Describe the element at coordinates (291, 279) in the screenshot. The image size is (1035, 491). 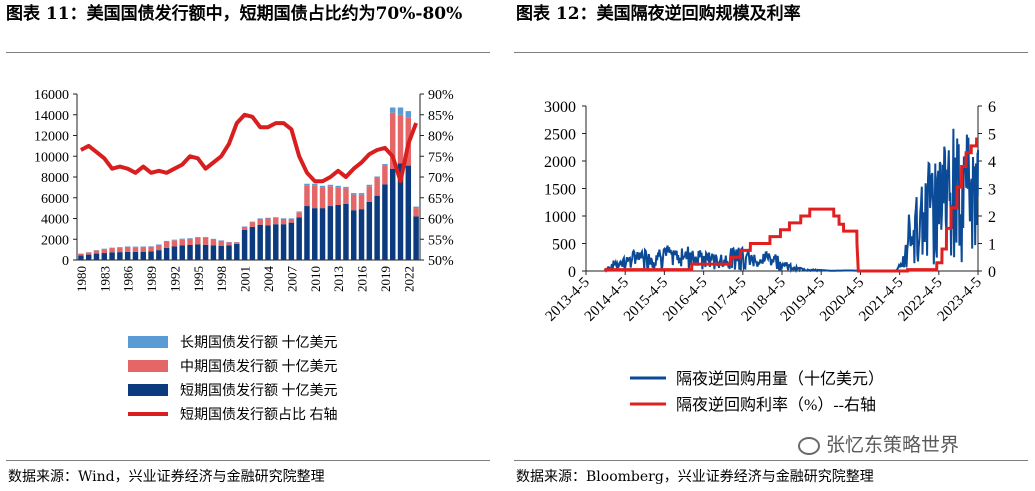
I see `x-tick-label: 2007` at that location.